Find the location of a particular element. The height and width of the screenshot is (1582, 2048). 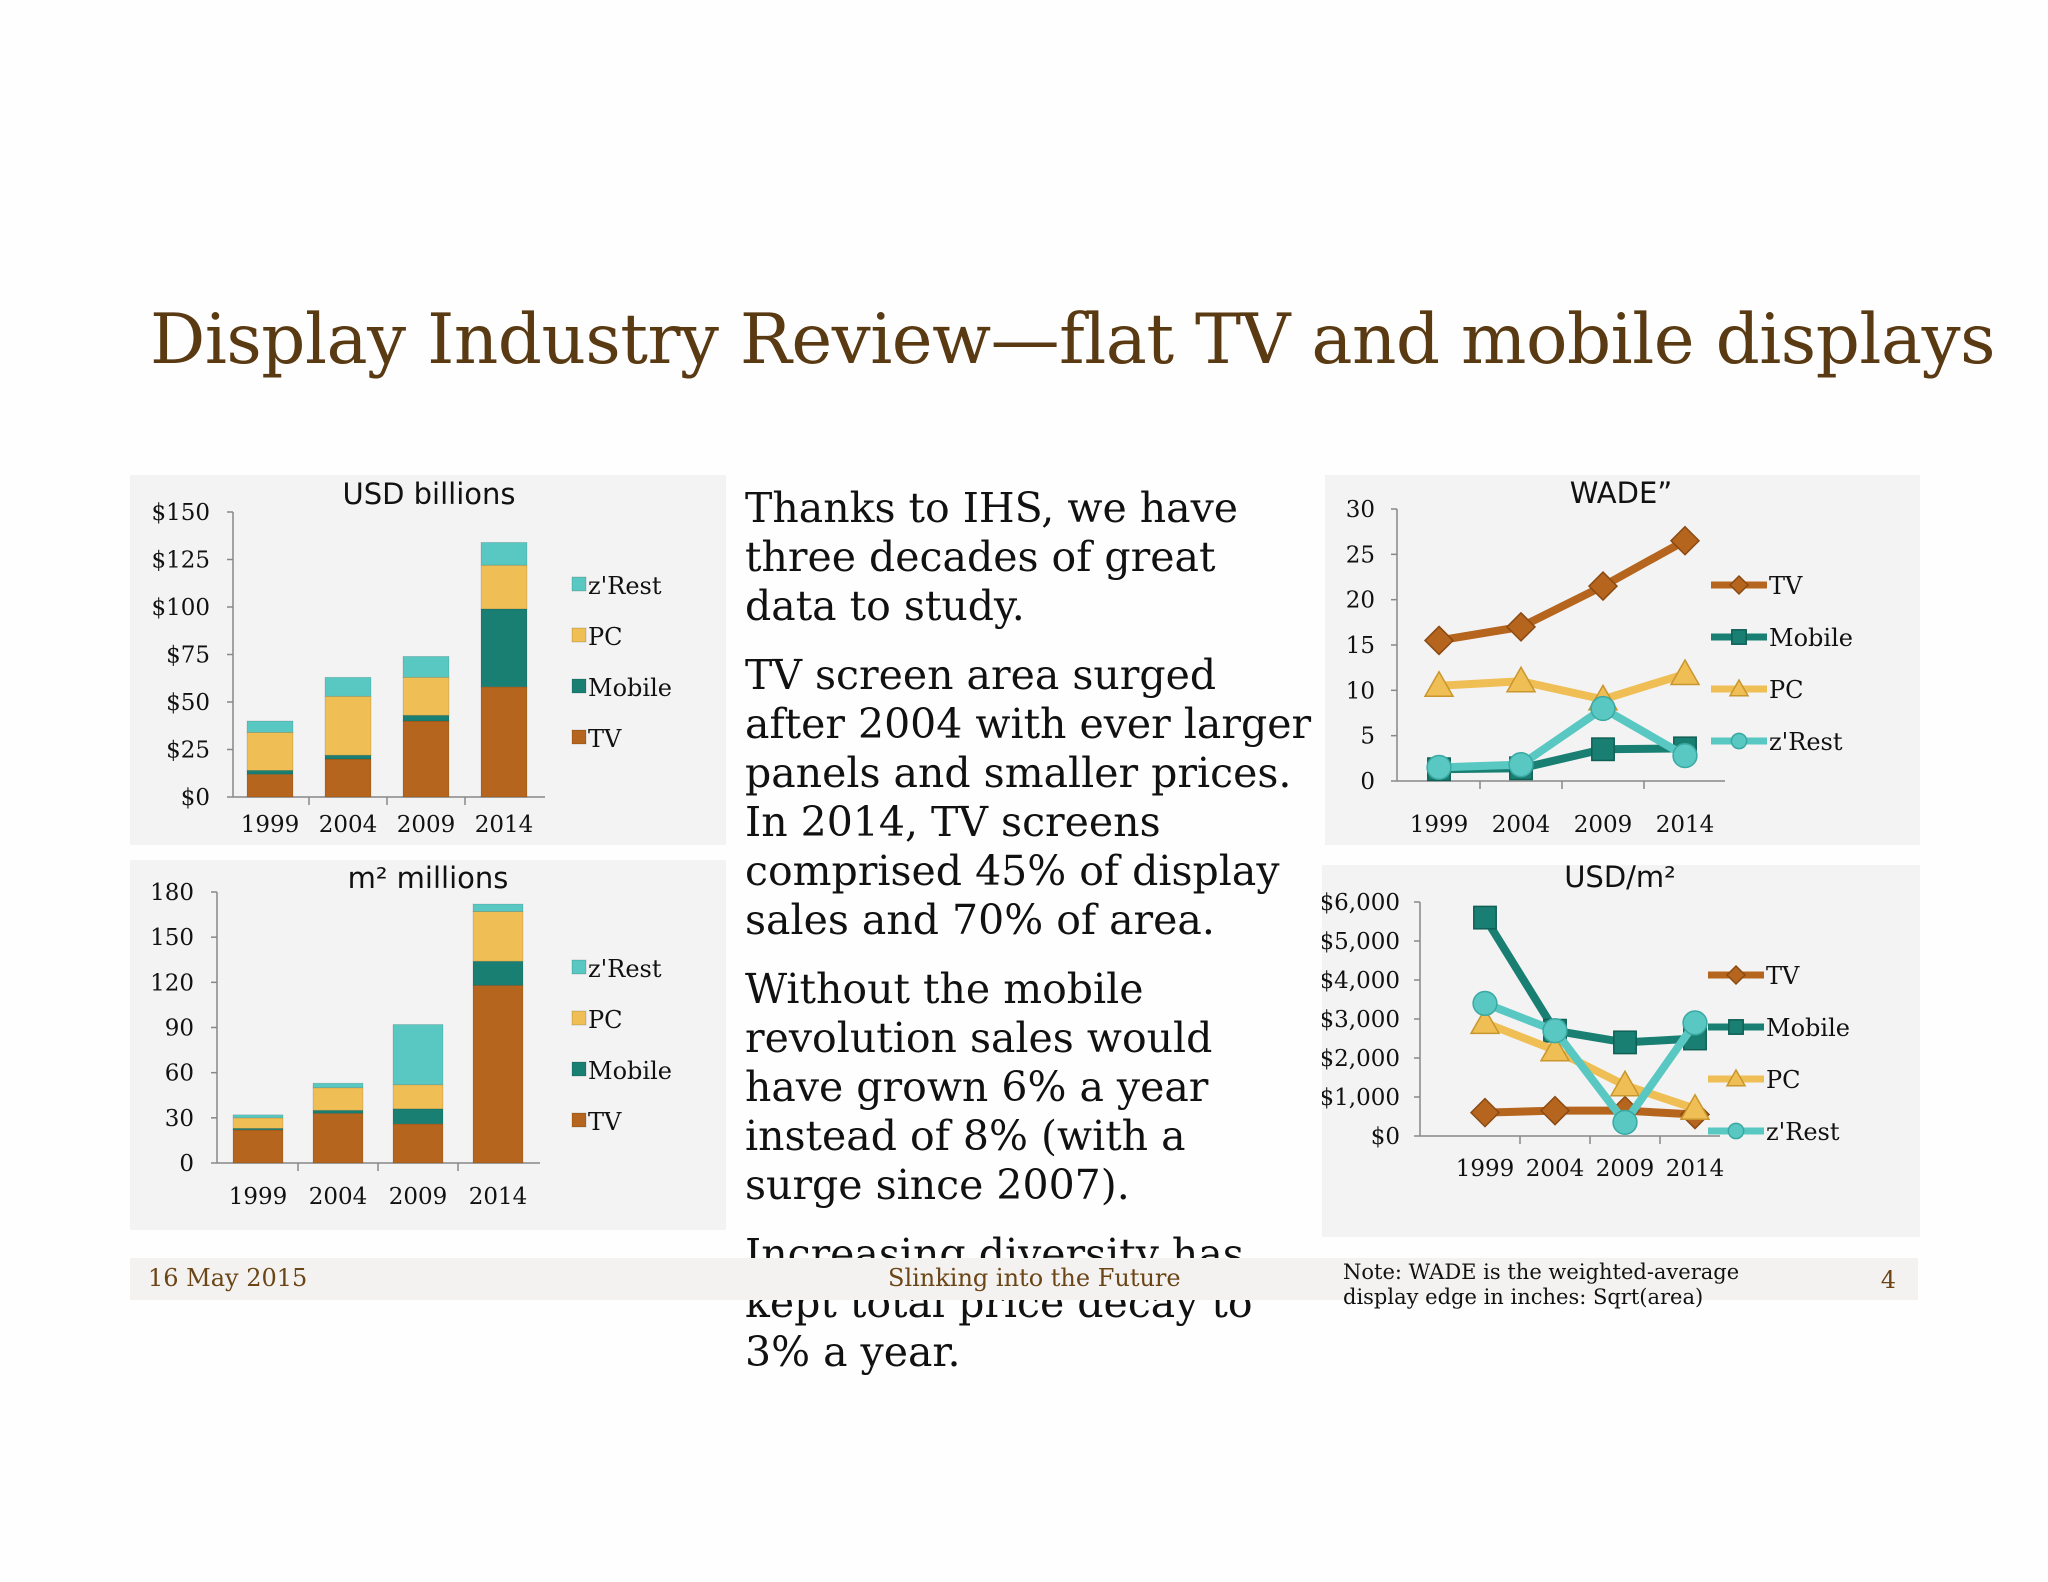

area-chart-bar-z-rest-2009 is located at coordinates (418, 1055).